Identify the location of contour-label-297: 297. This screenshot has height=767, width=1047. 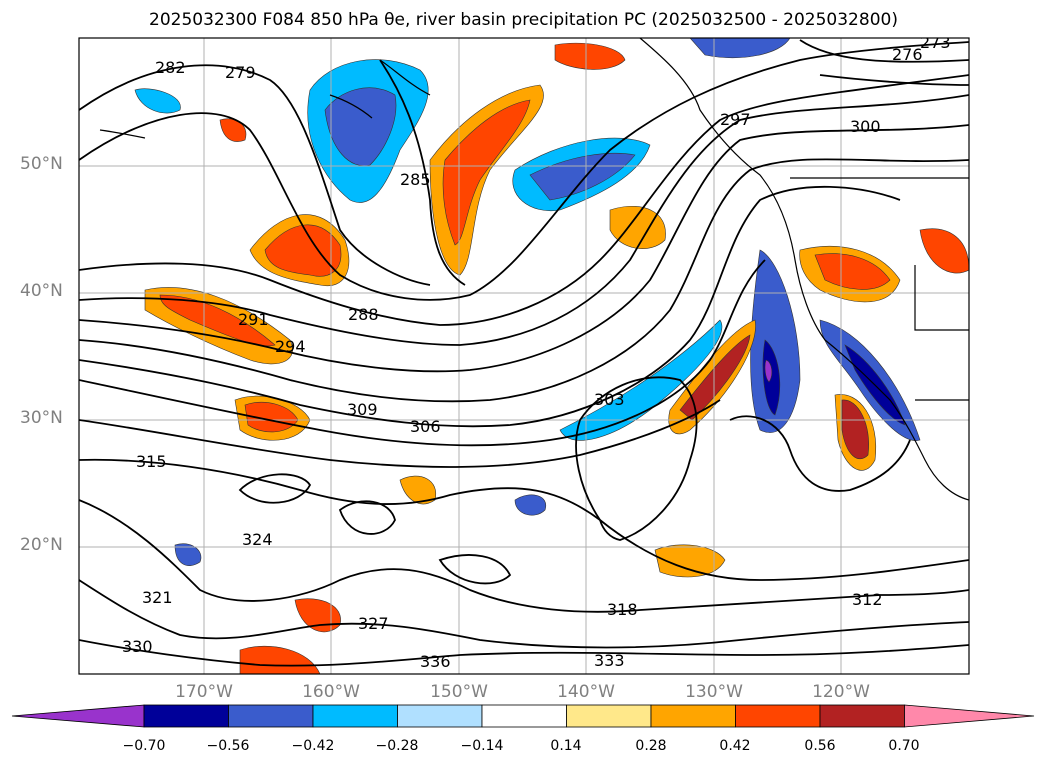
(735, 119).